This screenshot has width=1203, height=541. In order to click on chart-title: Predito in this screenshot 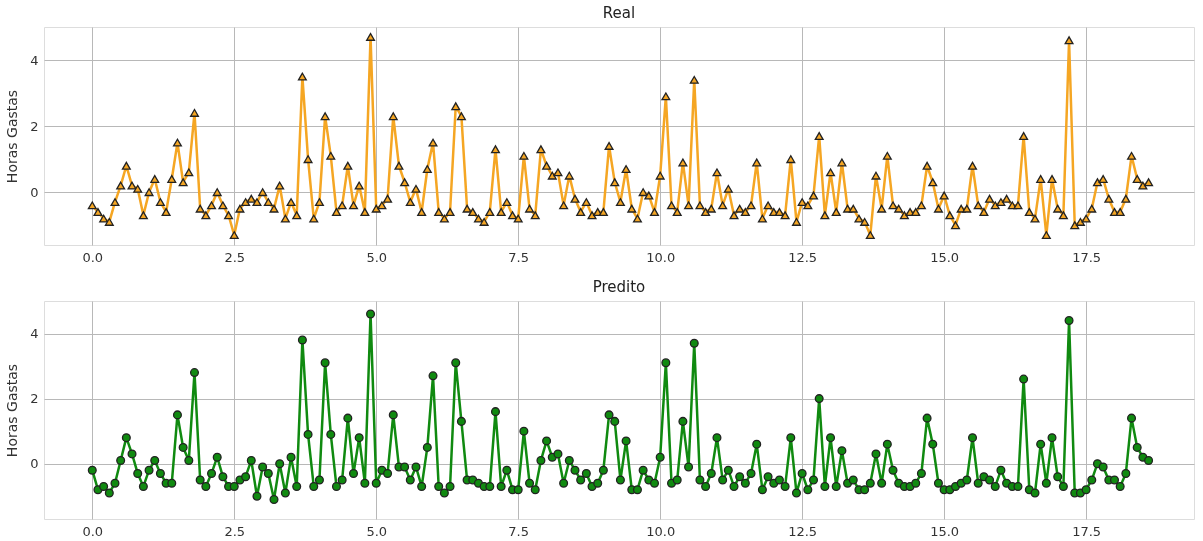, I will do `click(619, 287)`.